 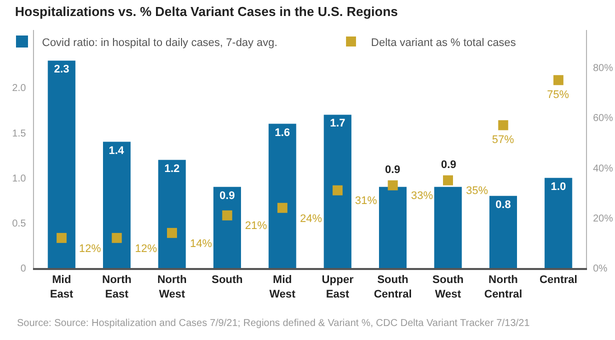 I want to click on y-tick-label: 2.0, so click(x=19, y=88).